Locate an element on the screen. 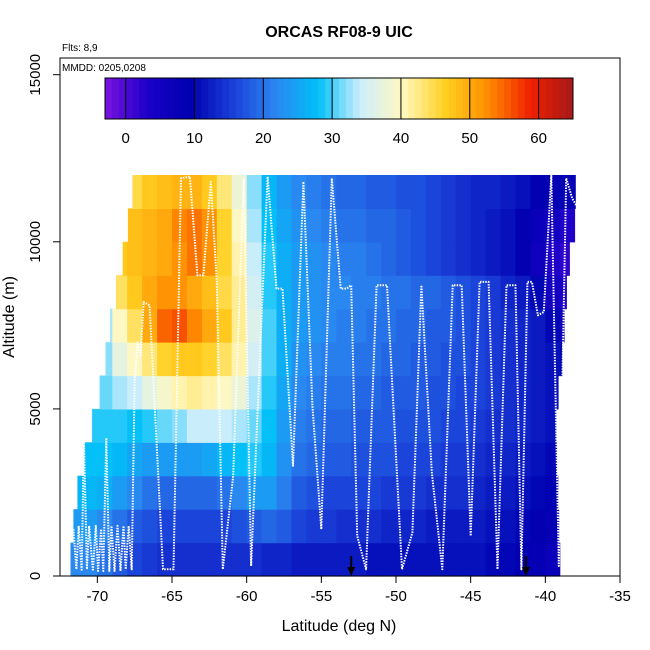  colorbar-tick-label: 0 is located at coordinates (125, 138).